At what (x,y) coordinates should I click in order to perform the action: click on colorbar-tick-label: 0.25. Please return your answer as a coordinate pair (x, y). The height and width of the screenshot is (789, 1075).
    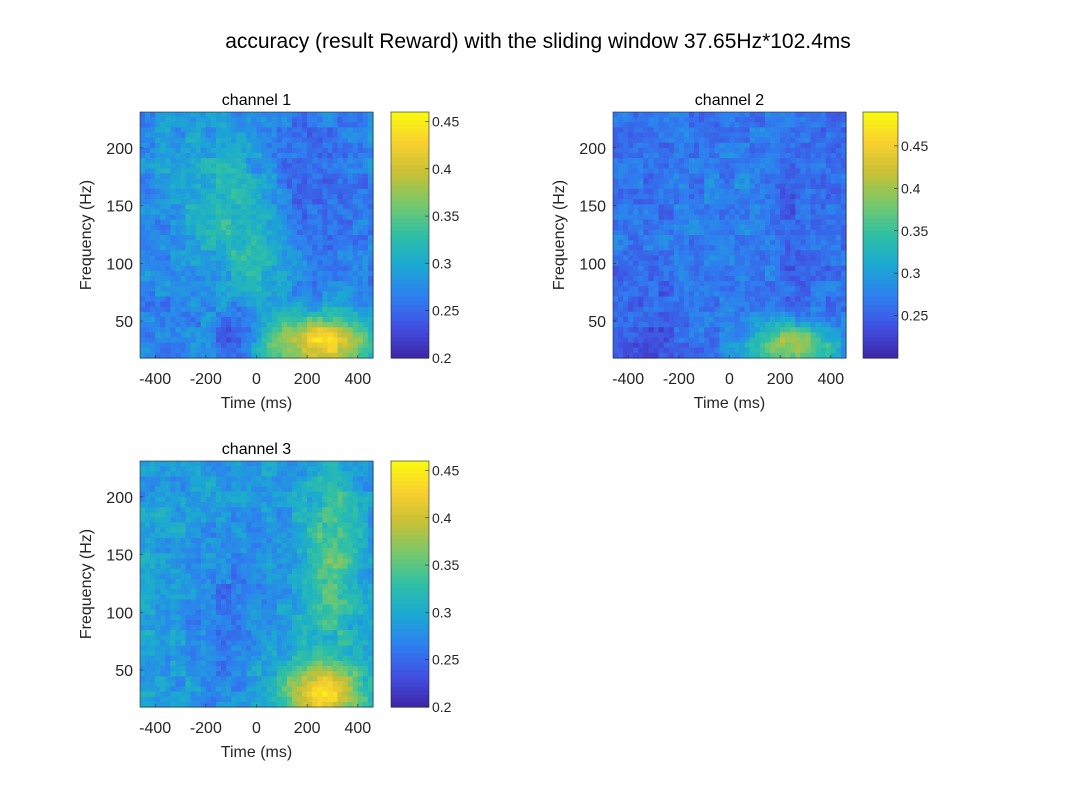
    Looking at the image, I should click on (445, 311).